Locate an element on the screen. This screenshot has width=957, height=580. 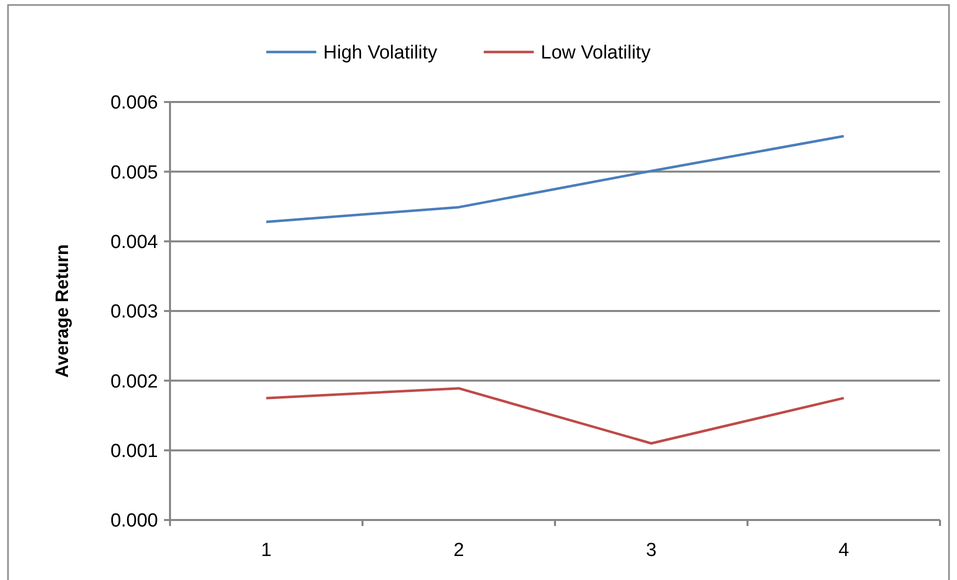
x-tick-label: 3 is located at coordinates (651, 550).